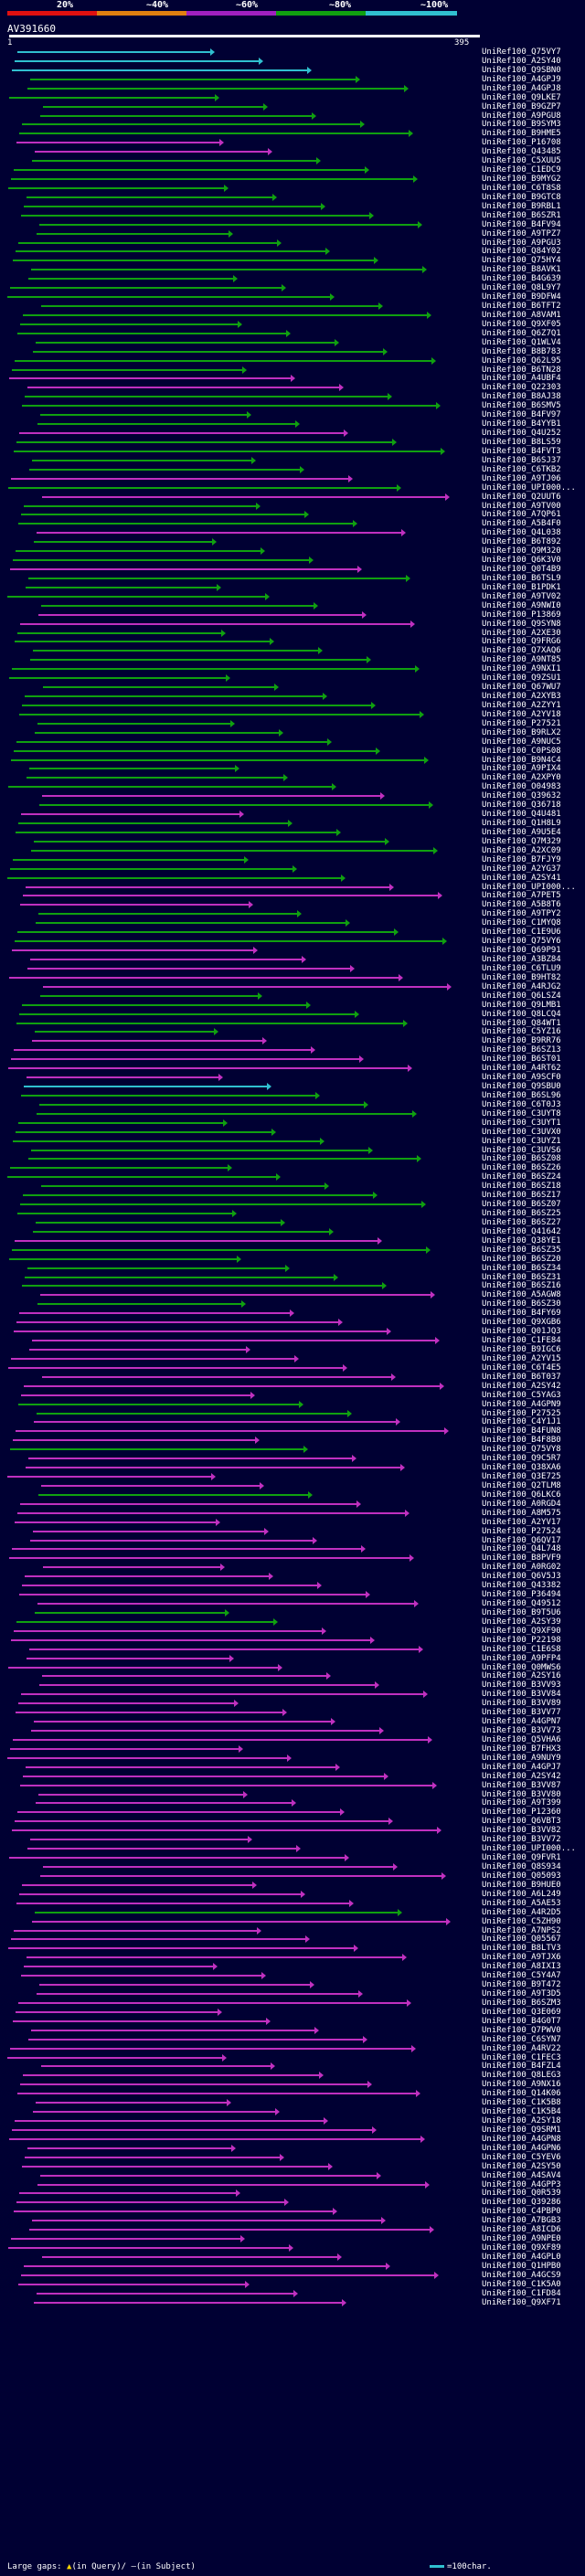 This screenshot has height=2576, width=585. I want to click on hit-label: UniRef100_Q0MWS6, so click(521, 1667).